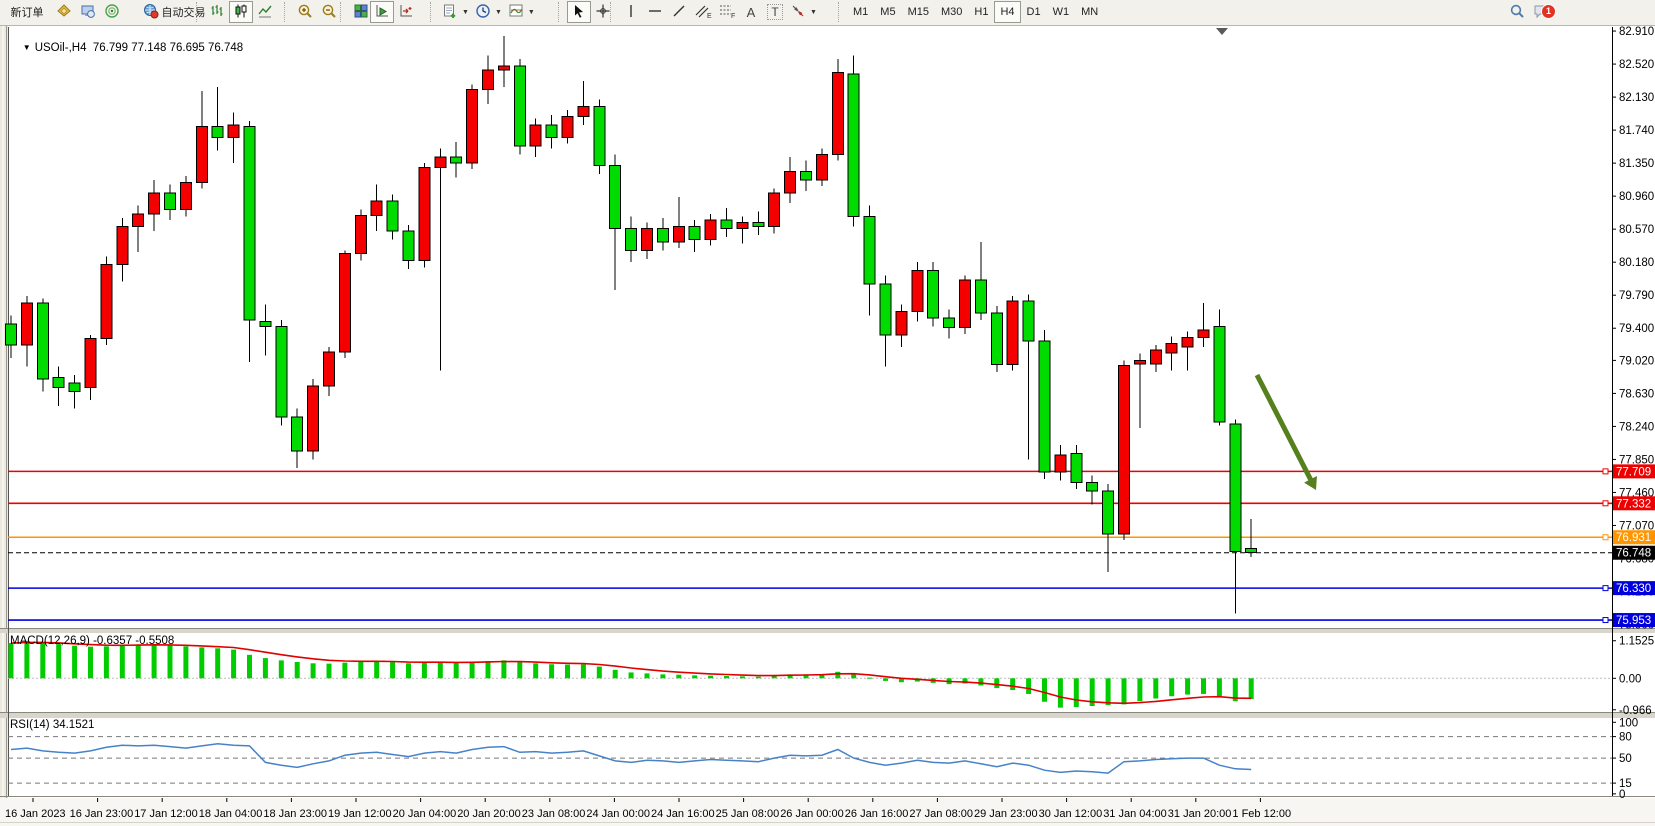 The image size is (1655, 826). What do you see at coordinates (1542, 12) in the screenshot?
I see `notifications-button: 1` at bounding box center [1542, 12].